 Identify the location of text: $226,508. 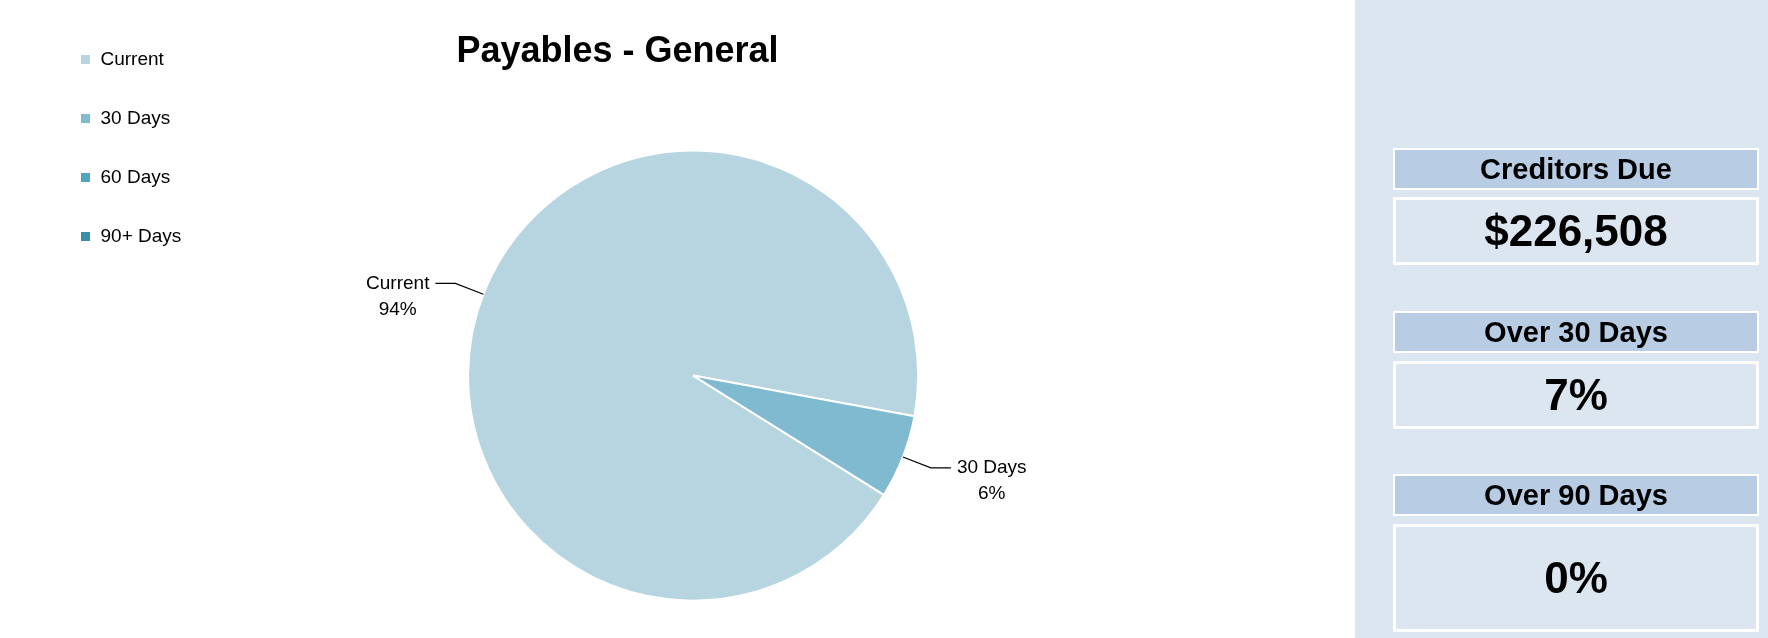
(1576, 231).